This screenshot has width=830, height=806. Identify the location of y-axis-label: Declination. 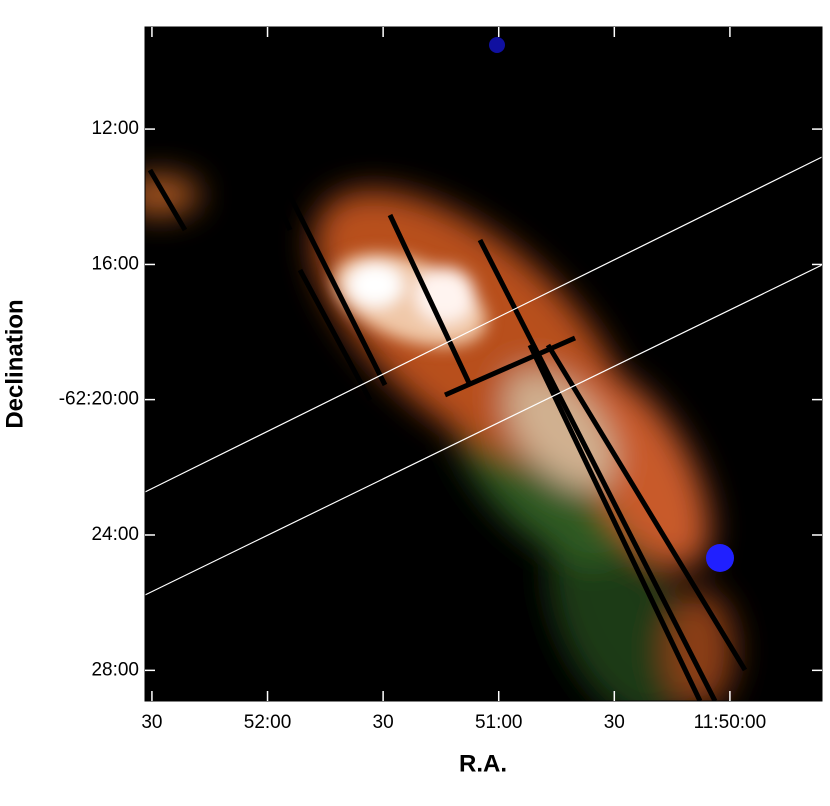
(14, 363).